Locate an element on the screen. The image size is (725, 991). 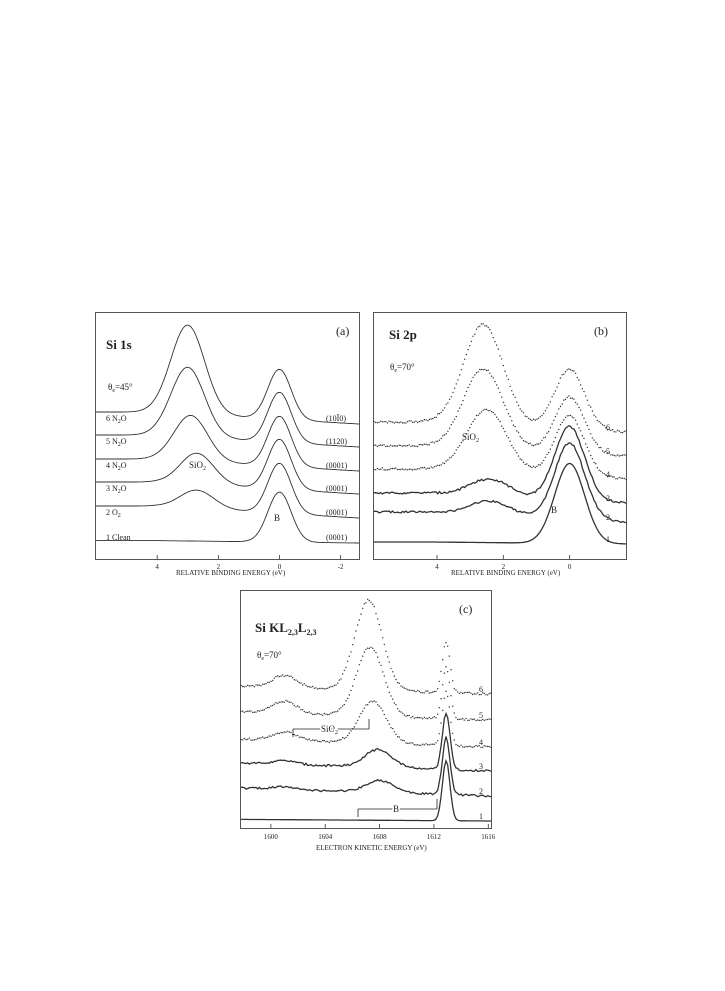
panel-b-sio2-label: SiO2 is located at coordinates (470, 438).